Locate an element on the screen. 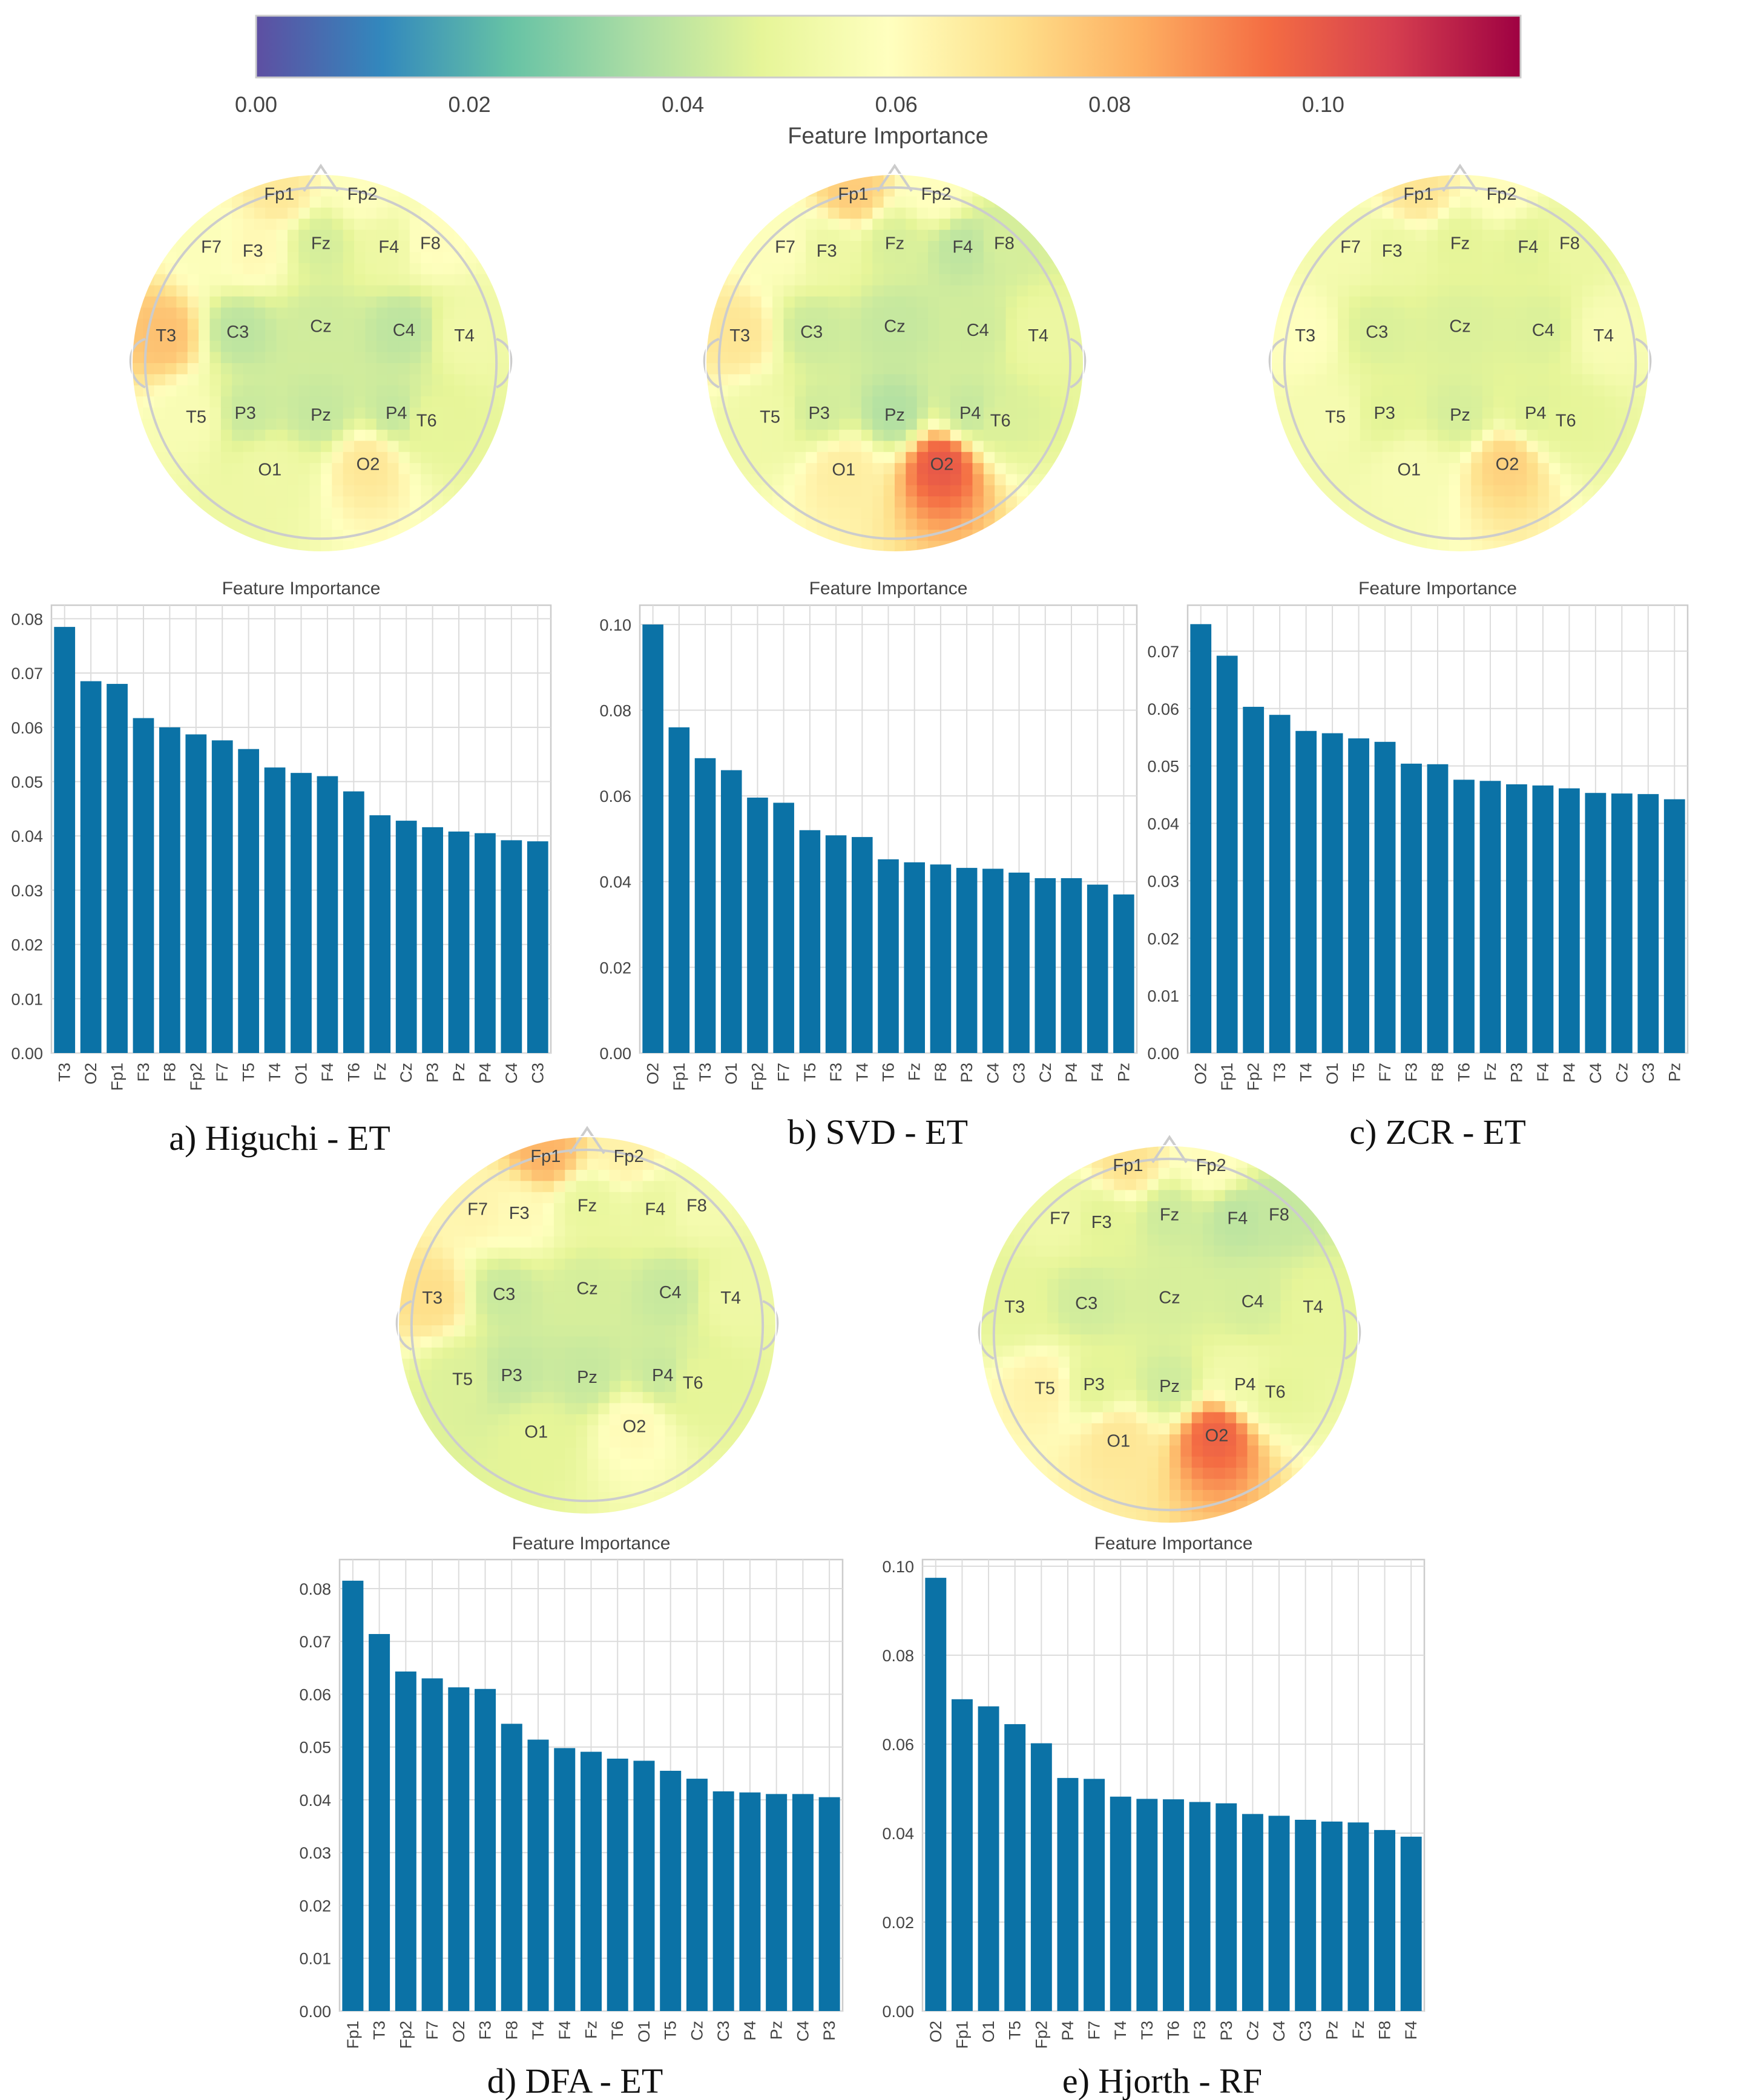 This screenshot has width=1750, height=2100. topomap-border is located at coordinates (894, 363).